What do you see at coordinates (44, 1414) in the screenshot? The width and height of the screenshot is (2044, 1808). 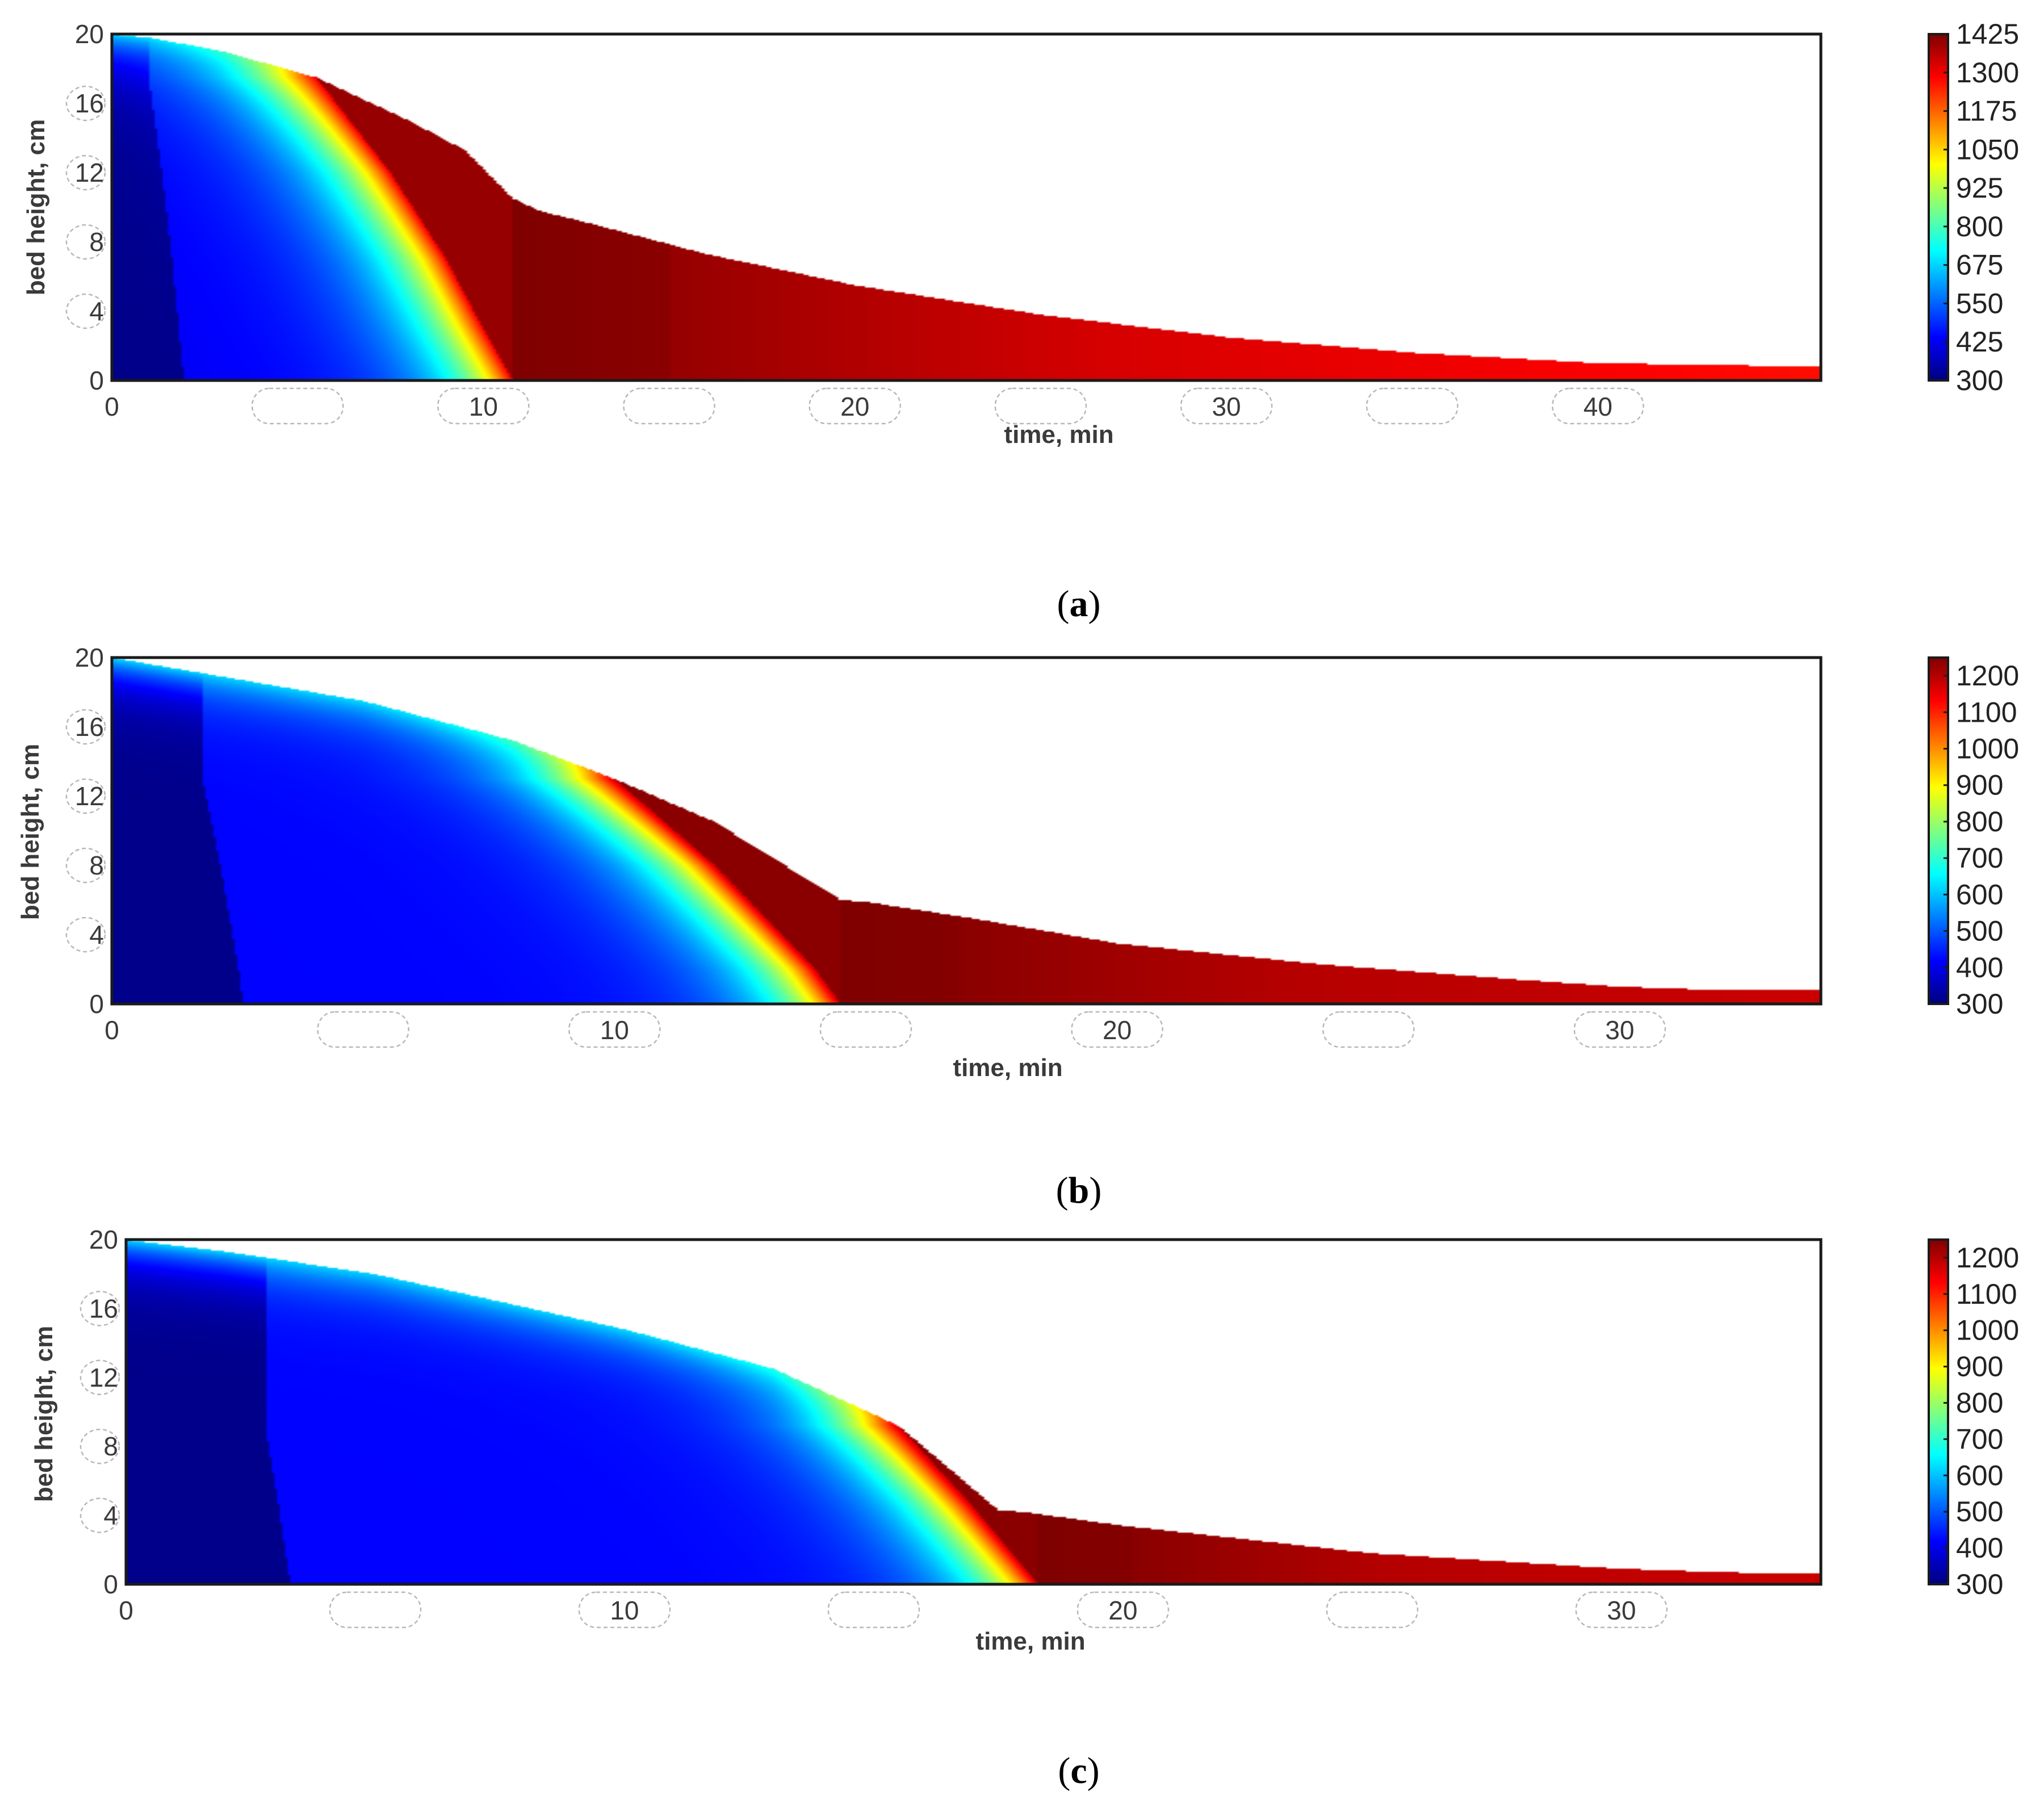 I see `y-axis-label-c: bed height, cm` at bounding box center [44, 1414].